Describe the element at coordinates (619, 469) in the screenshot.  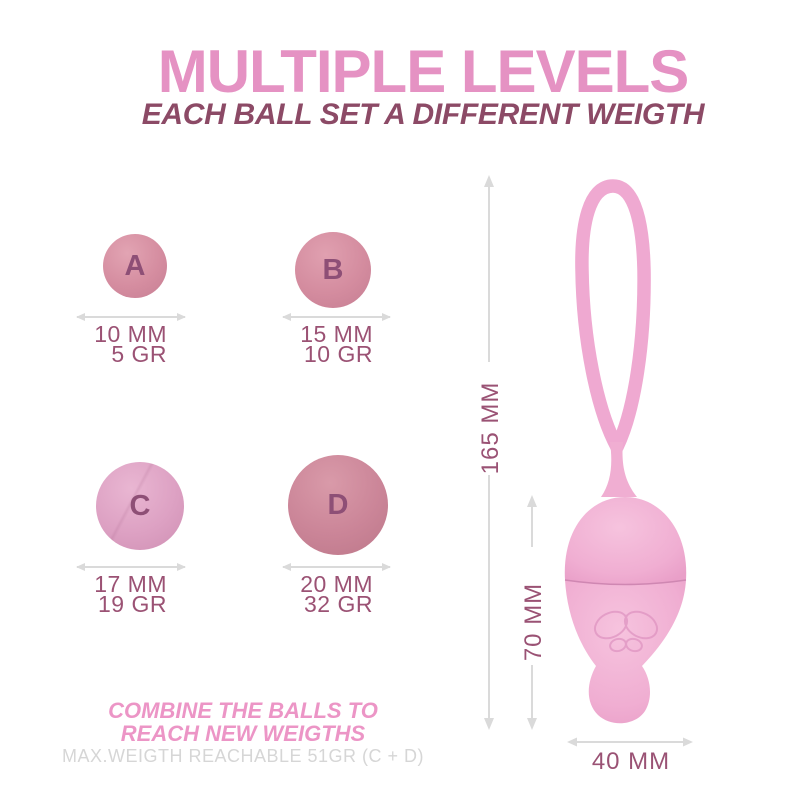
I see `loop-stem` at that location.